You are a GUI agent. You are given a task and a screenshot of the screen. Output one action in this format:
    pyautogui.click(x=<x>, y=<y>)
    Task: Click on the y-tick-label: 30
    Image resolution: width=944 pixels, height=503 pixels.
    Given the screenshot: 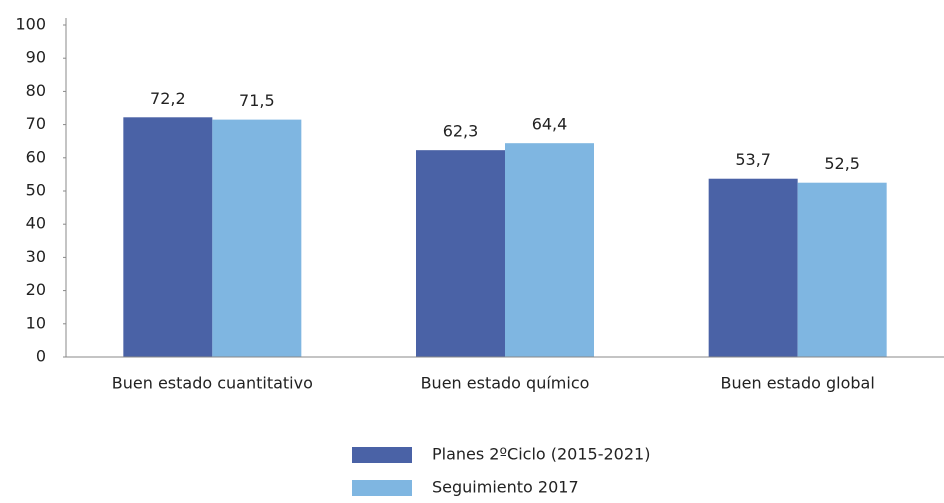 What is the action you would take?
    pyautogui.click(x=36, y=256)
    